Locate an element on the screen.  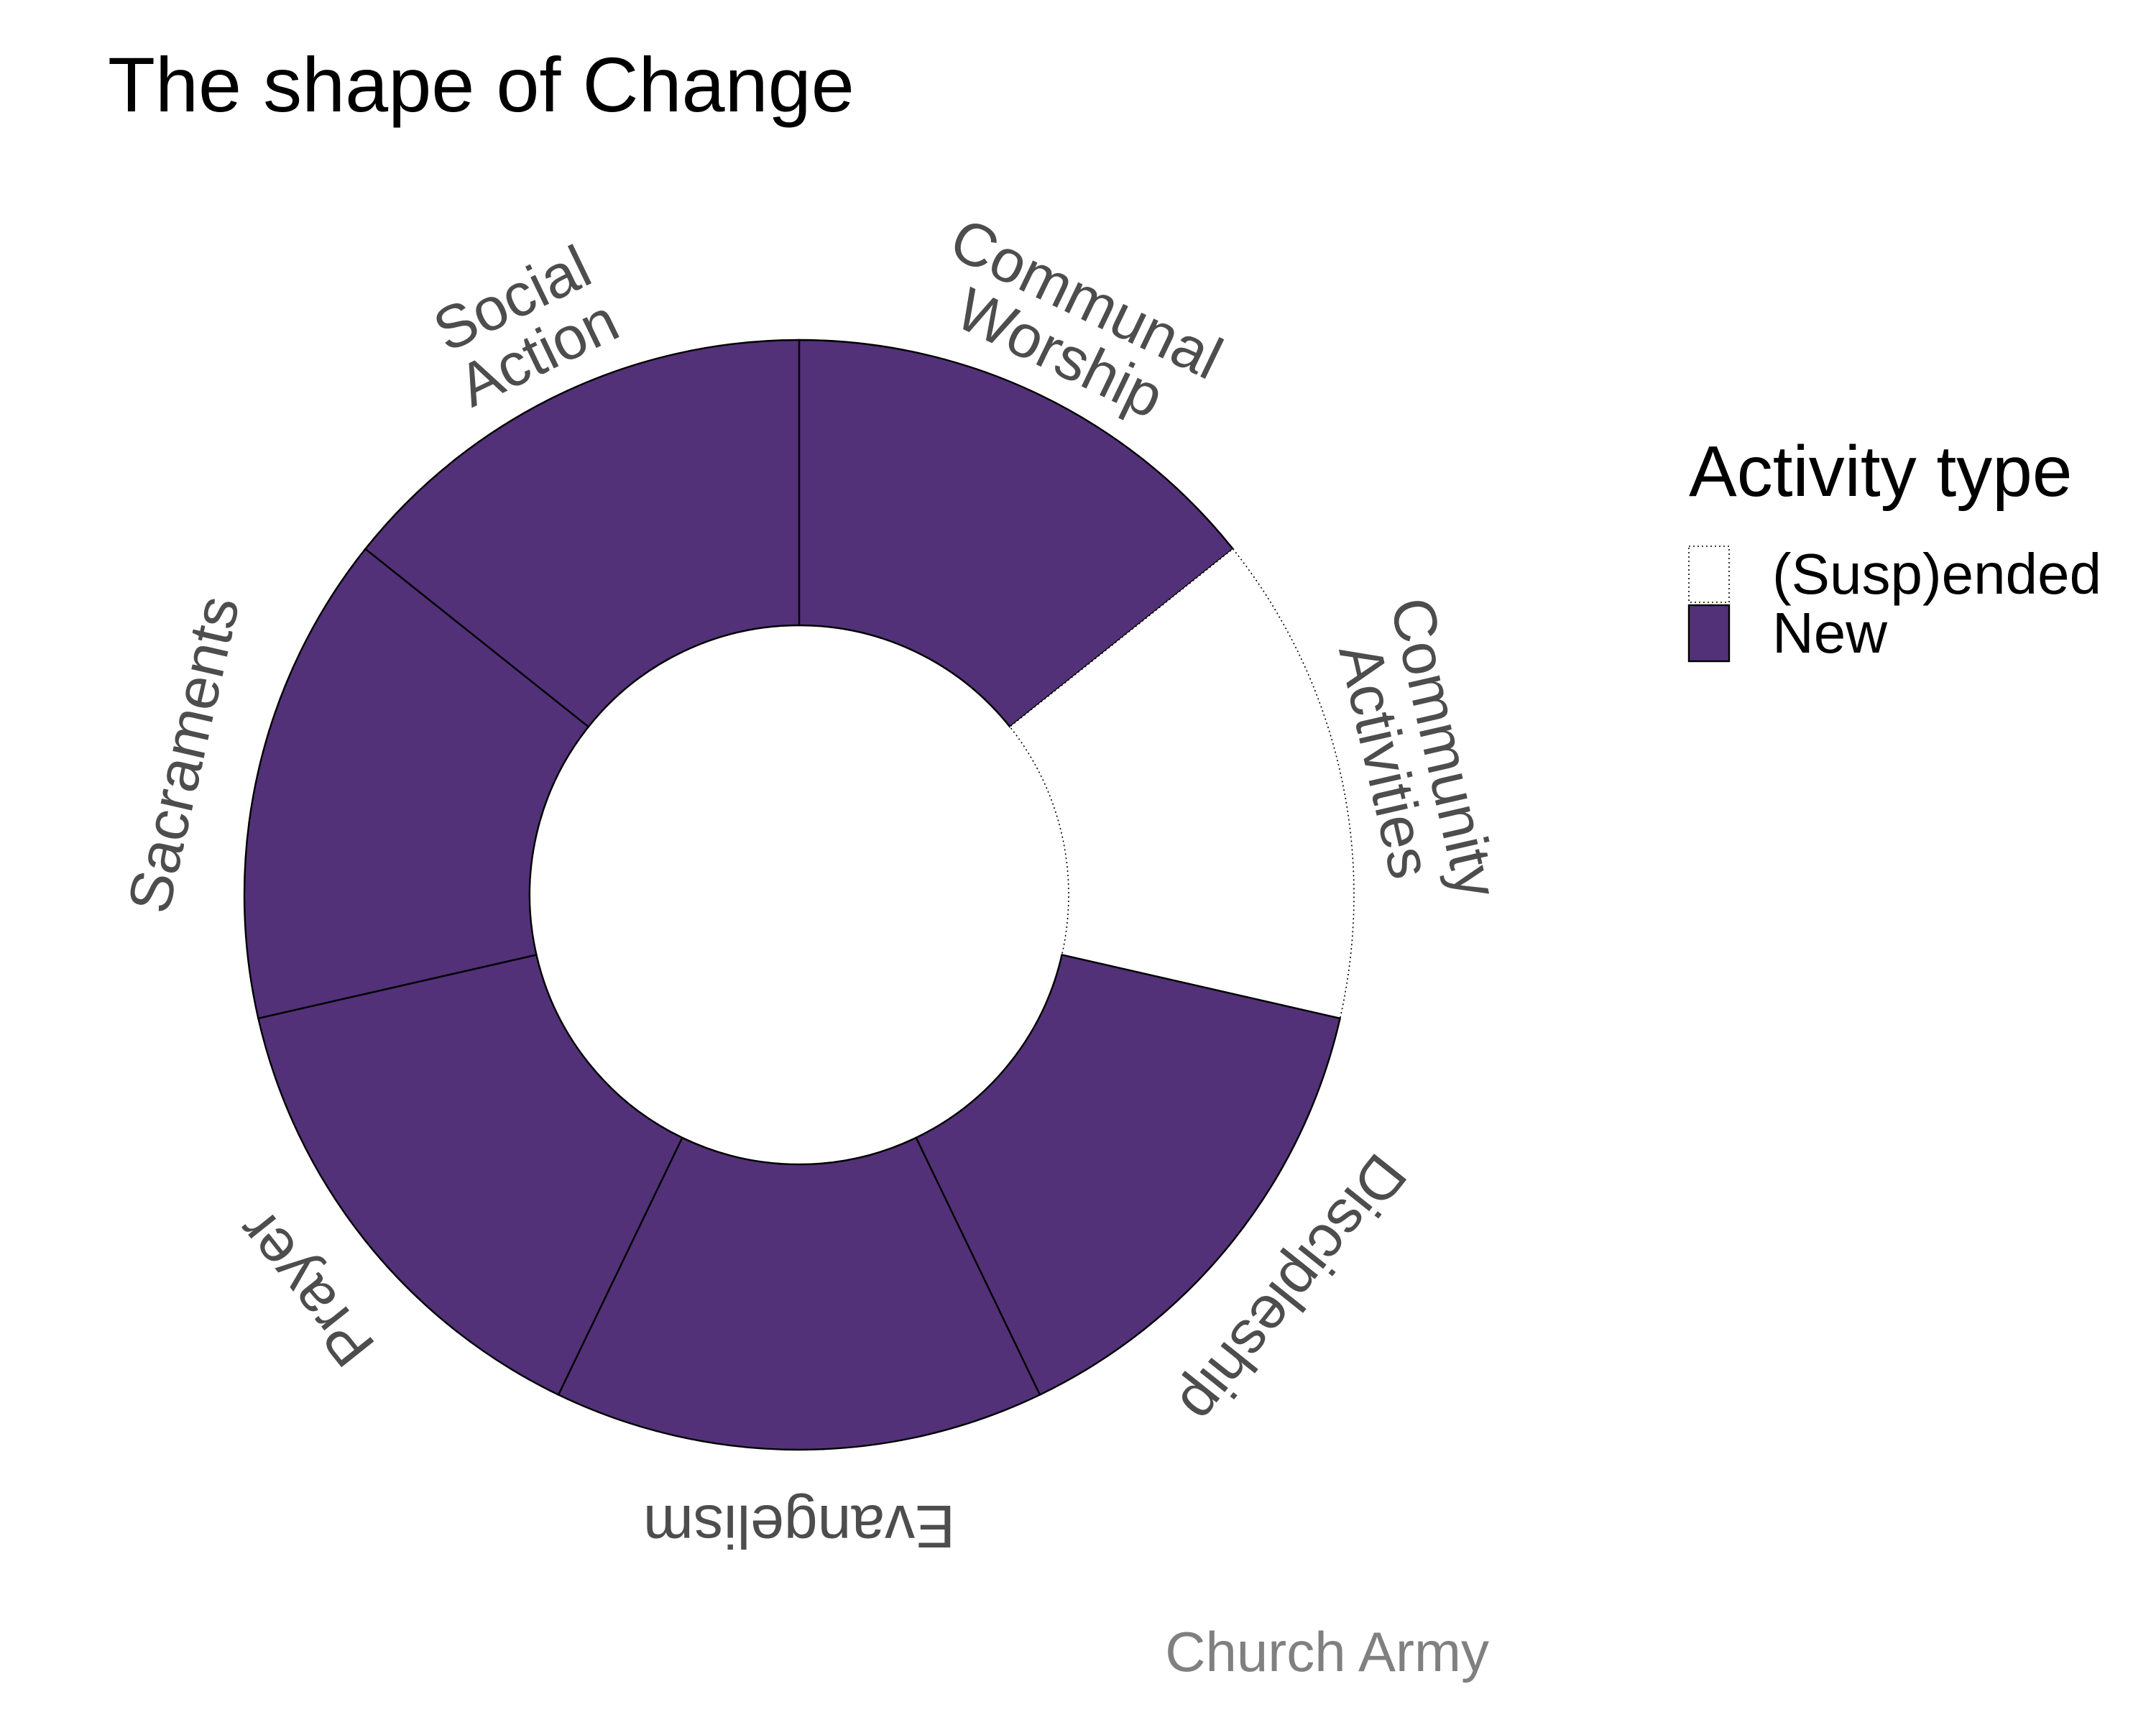
slice-sacraments is located at coordinates (417, 783).